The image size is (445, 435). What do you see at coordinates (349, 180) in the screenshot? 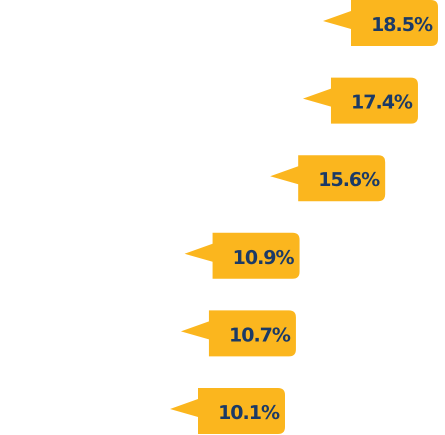
I see `data-label: 15.6%` at bounding box center [349, 180].